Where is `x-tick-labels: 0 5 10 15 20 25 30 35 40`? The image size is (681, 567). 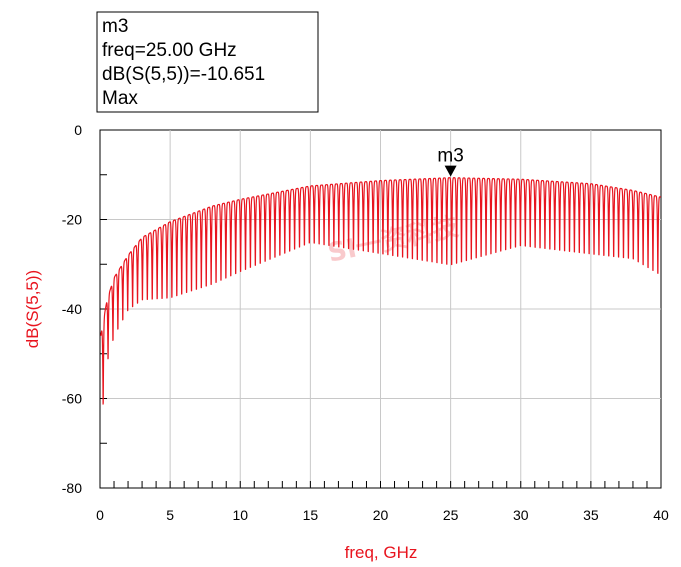 x-tick-labels: 0 5 10 15 20 25 30 35 40 is located at coordinates (382, 515).